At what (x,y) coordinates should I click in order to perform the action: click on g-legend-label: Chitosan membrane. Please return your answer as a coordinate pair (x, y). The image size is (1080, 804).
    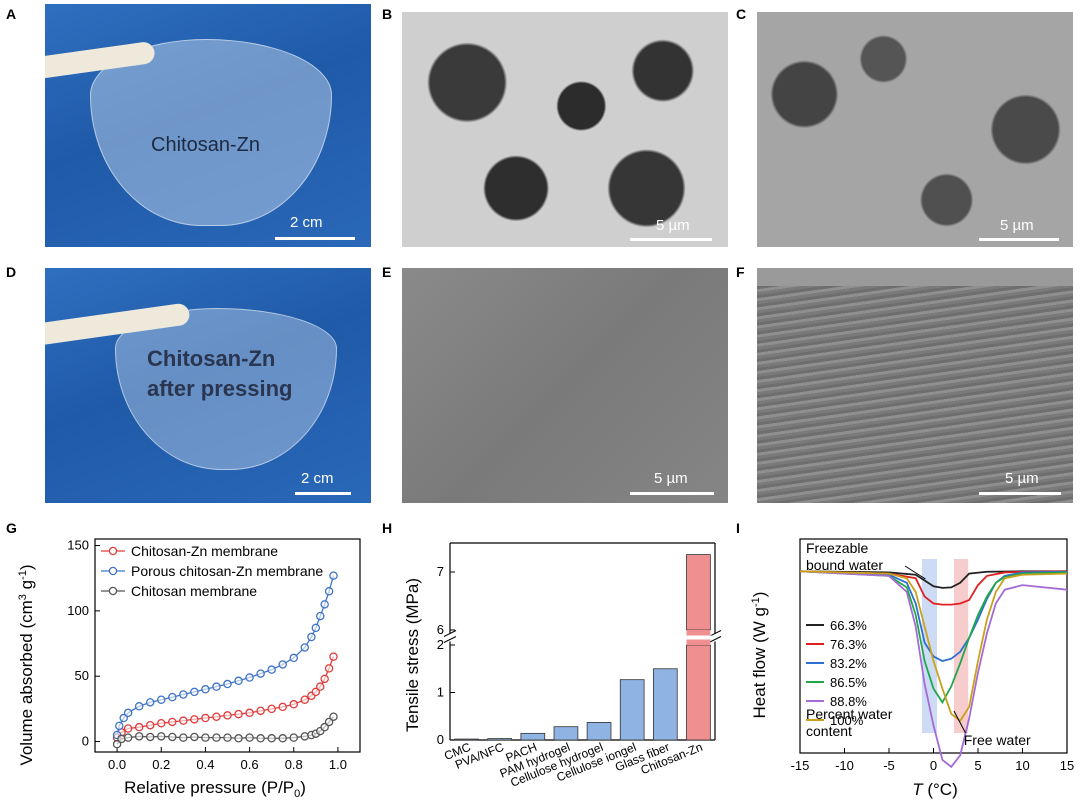
    Looking at the image, I should click on (194, 591).